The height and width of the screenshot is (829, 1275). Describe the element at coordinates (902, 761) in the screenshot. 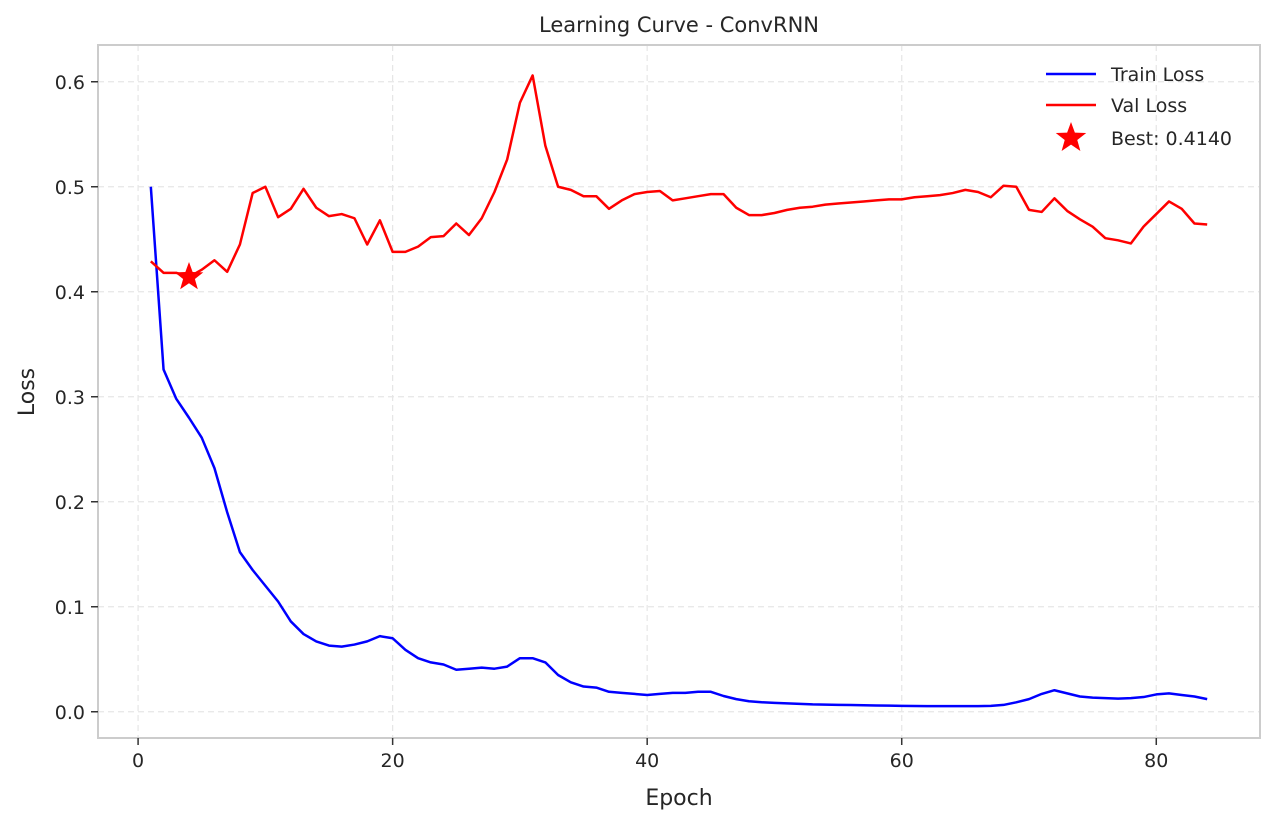

I see `x-tick-label: 60` at that location.